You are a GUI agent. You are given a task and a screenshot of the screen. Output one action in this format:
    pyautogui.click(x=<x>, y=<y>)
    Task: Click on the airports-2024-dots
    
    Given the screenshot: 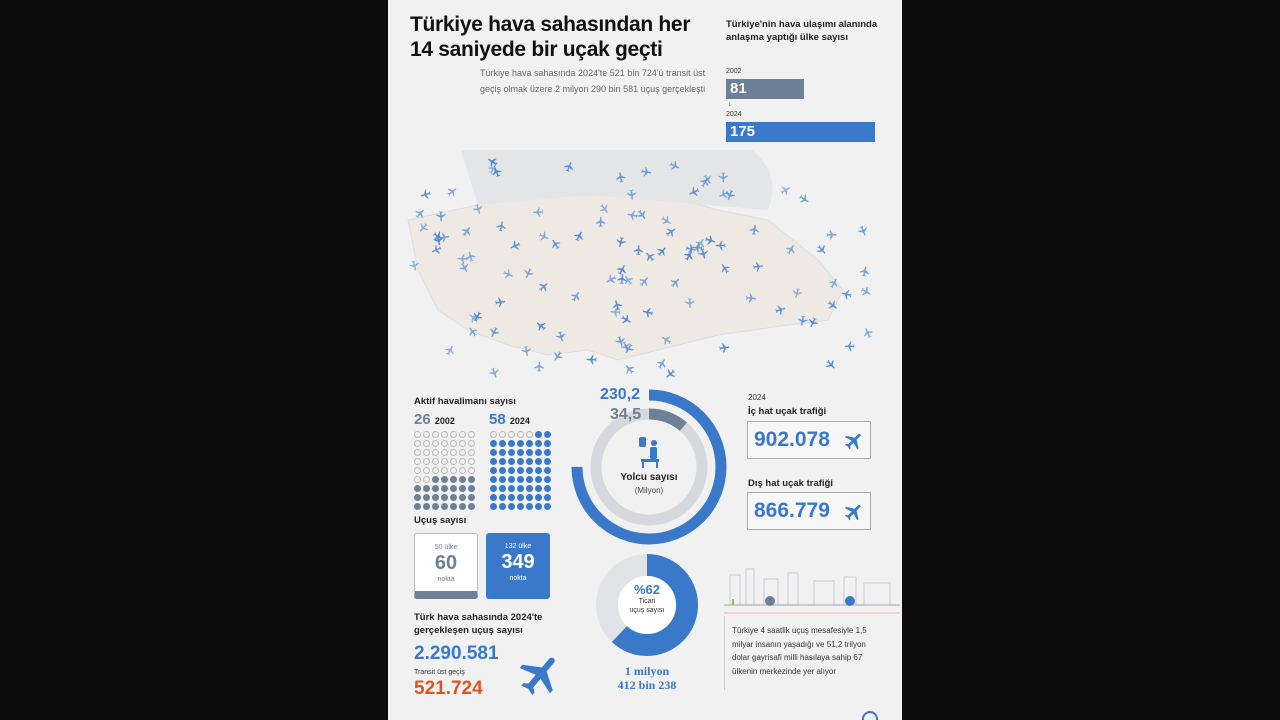 What is the action you would take?
    pyautogui.click(x=520, y=470)
    